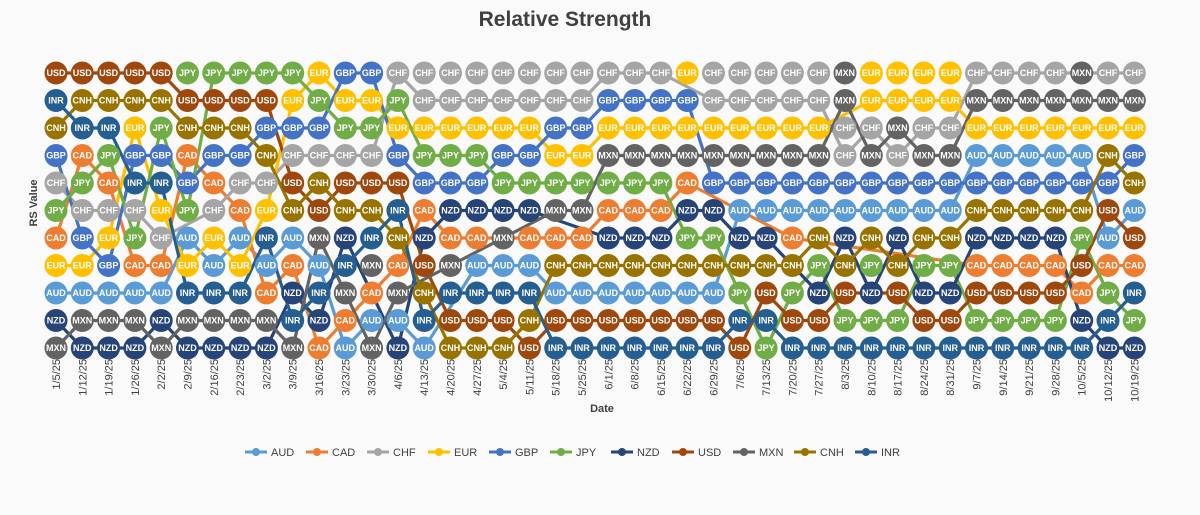 This screenshot has width=1200, height=515. What do you see at coordinates (293, 183) in the screenshot?
I see `marker-usd: USD` at bounding box center [293, 183].